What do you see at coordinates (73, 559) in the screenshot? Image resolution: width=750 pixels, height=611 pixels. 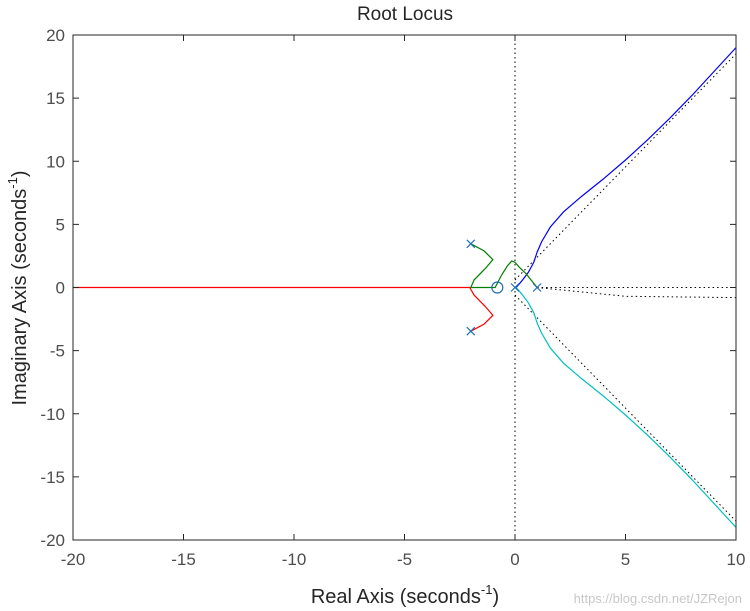 I see `x-tick-label: -20` at bounding box center [73, 559].